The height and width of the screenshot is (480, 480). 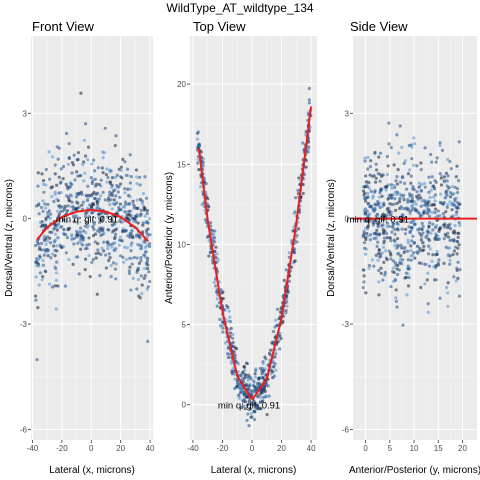 I want to click on y-tick-label: 15, so click(x=181, y=164).